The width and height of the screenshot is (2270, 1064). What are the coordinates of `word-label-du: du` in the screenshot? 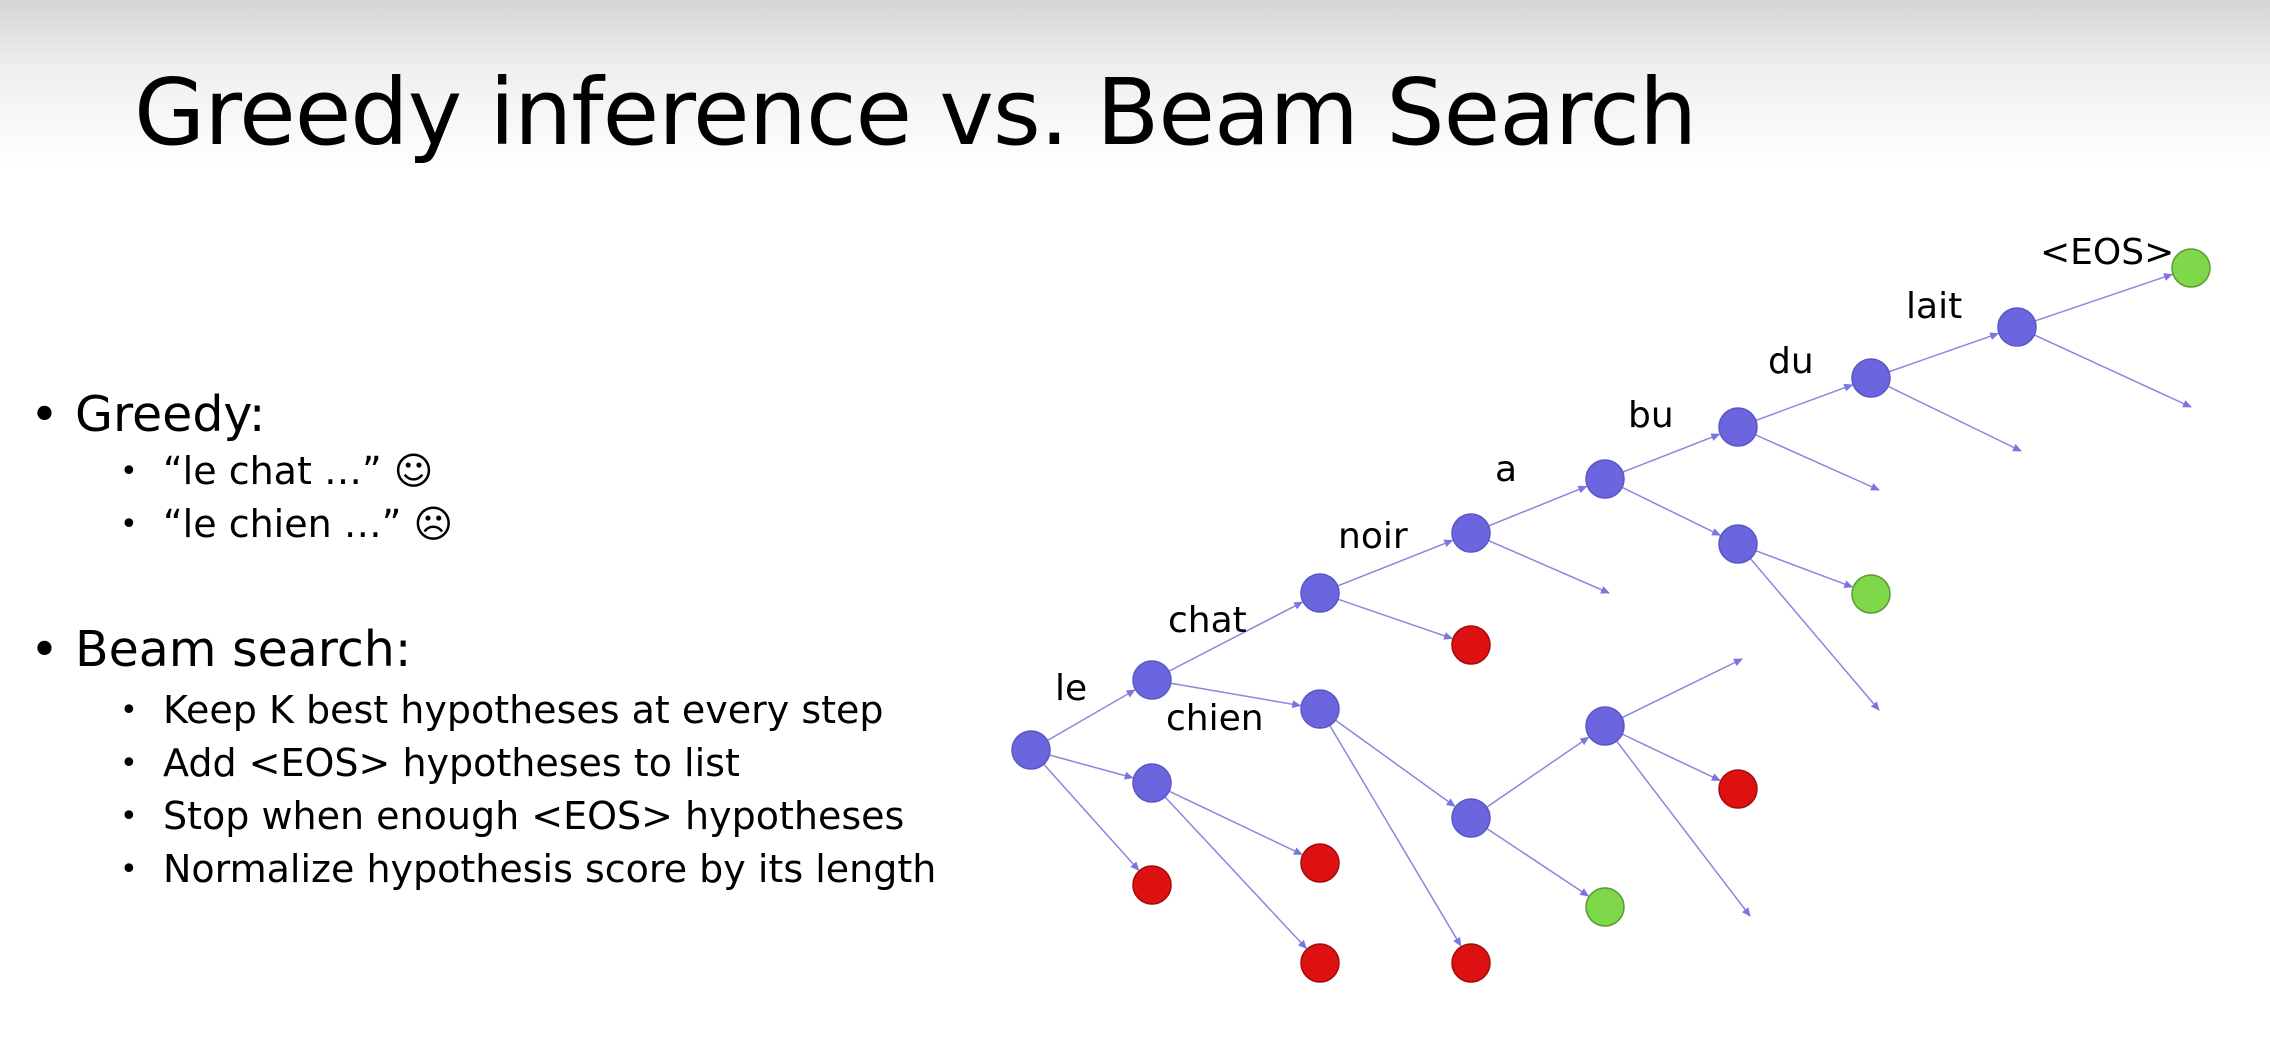 It's located at (1791, 361).